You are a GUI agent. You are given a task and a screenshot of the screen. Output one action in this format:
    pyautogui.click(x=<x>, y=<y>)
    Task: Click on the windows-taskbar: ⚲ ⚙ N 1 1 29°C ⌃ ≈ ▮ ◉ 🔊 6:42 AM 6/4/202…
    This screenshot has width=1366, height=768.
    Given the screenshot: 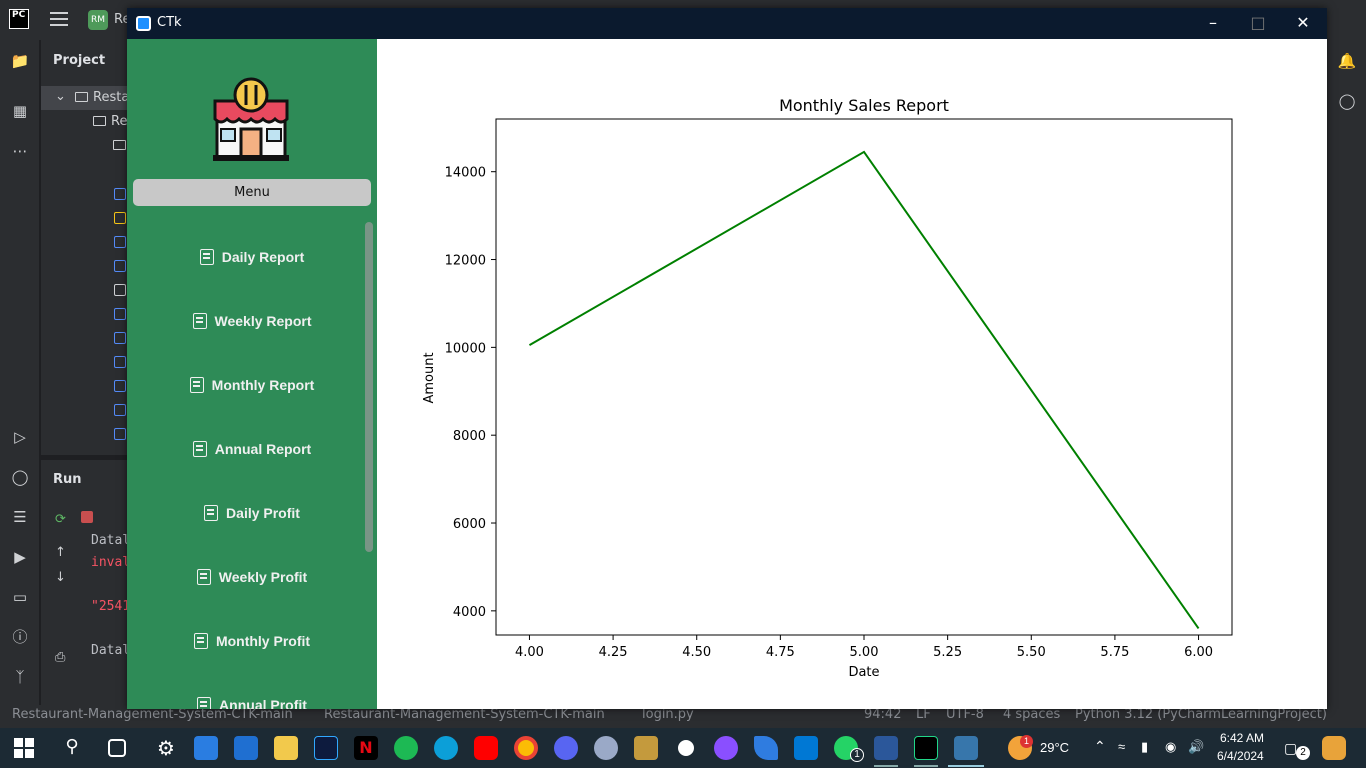 What is the action you would take?
    pyautogui.click(x=683, y=748)
    